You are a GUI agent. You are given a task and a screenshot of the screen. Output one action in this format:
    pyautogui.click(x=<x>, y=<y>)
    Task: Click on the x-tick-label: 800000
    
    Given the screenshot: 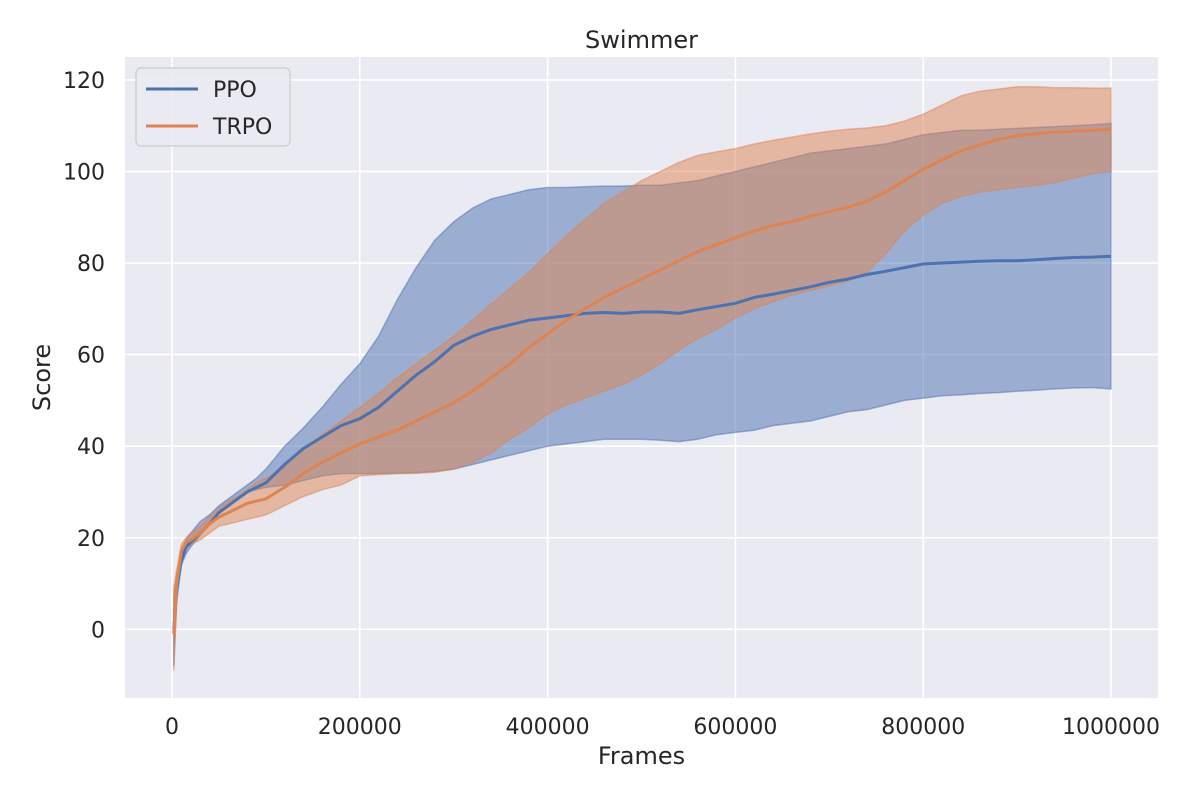 What is the action you would take?
    pyautogui.click(x=923, y=727)
    